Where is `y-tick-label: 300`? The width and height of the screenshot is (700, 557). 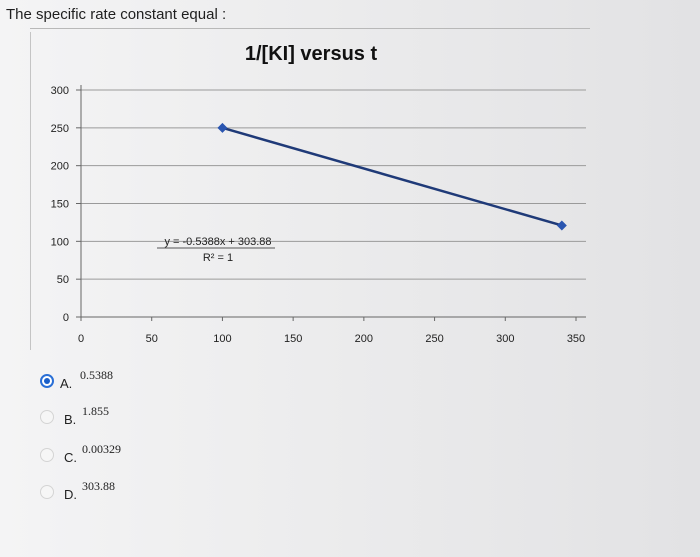
y-tick-label: 300 is located at coordinates (60, 91).